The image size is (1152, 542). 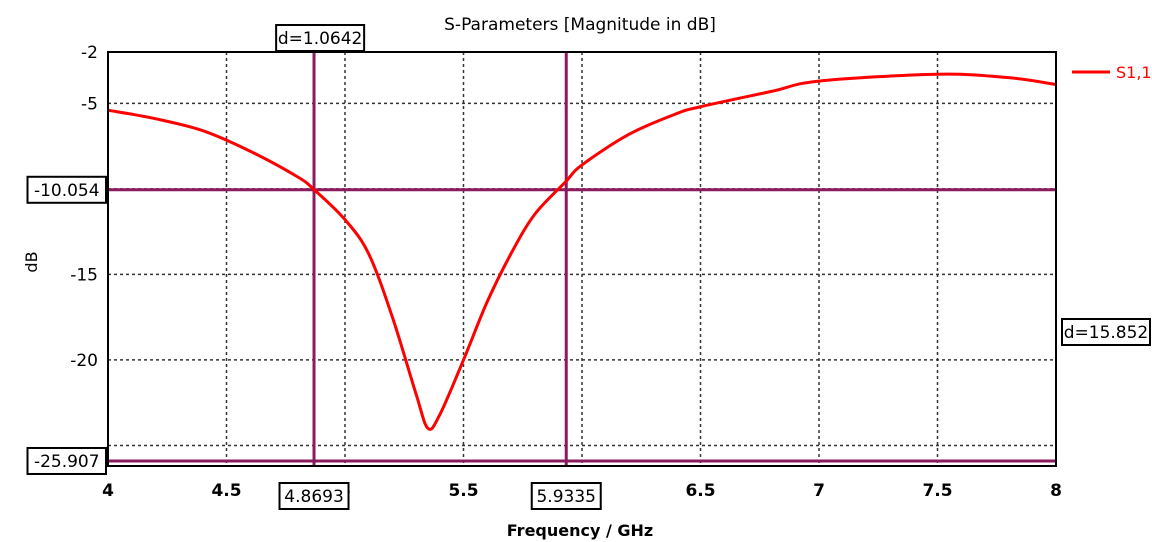 What do you see at coordinates (937, 491) in the screenshot?
I see `x-tick-label: 7.5` at bounding box center [937, 491].